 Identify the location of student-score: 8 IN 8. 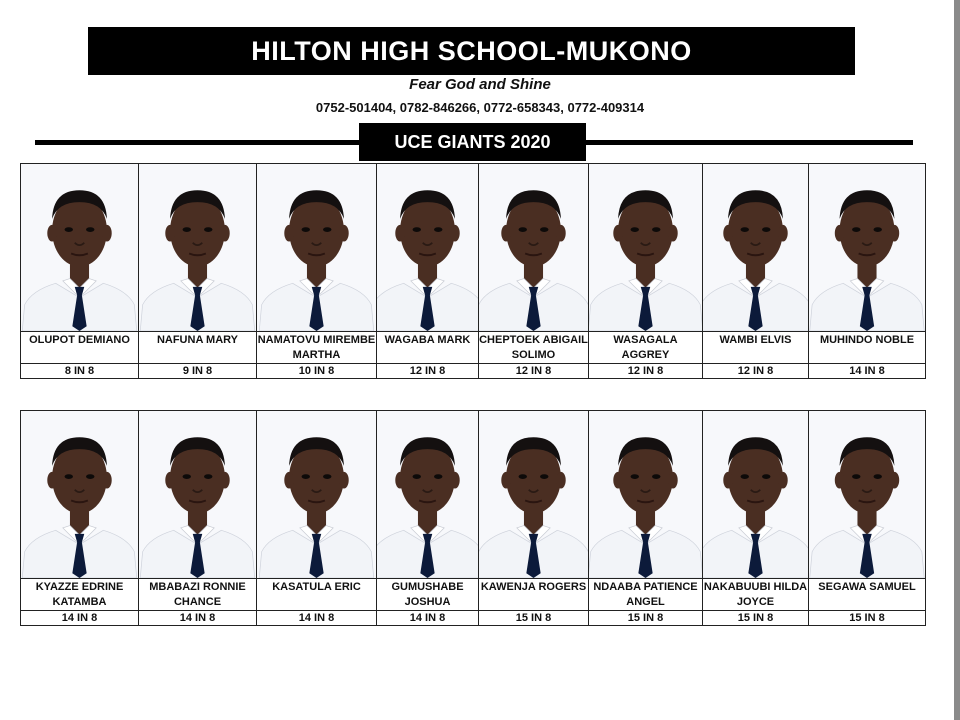
(79, 371).